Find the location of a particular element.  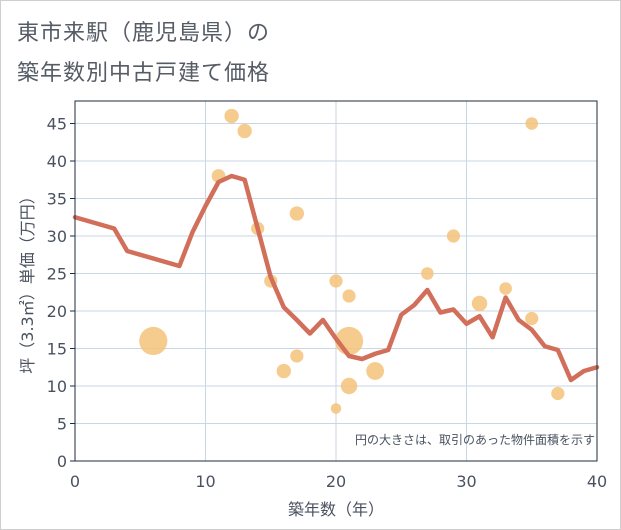

y-tick-label-20: 20 is located at coordinates (57, 311).